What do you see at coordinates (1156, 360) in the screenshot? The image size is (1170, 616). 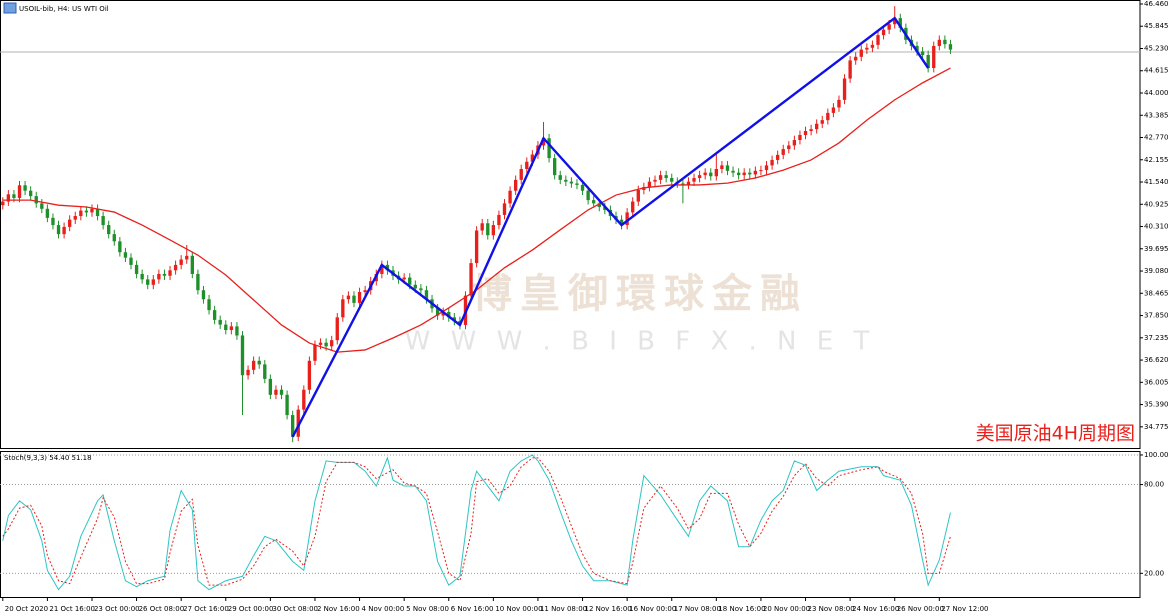 I see `y-tick-label: 36.620` at bounding box center [1156, 360].